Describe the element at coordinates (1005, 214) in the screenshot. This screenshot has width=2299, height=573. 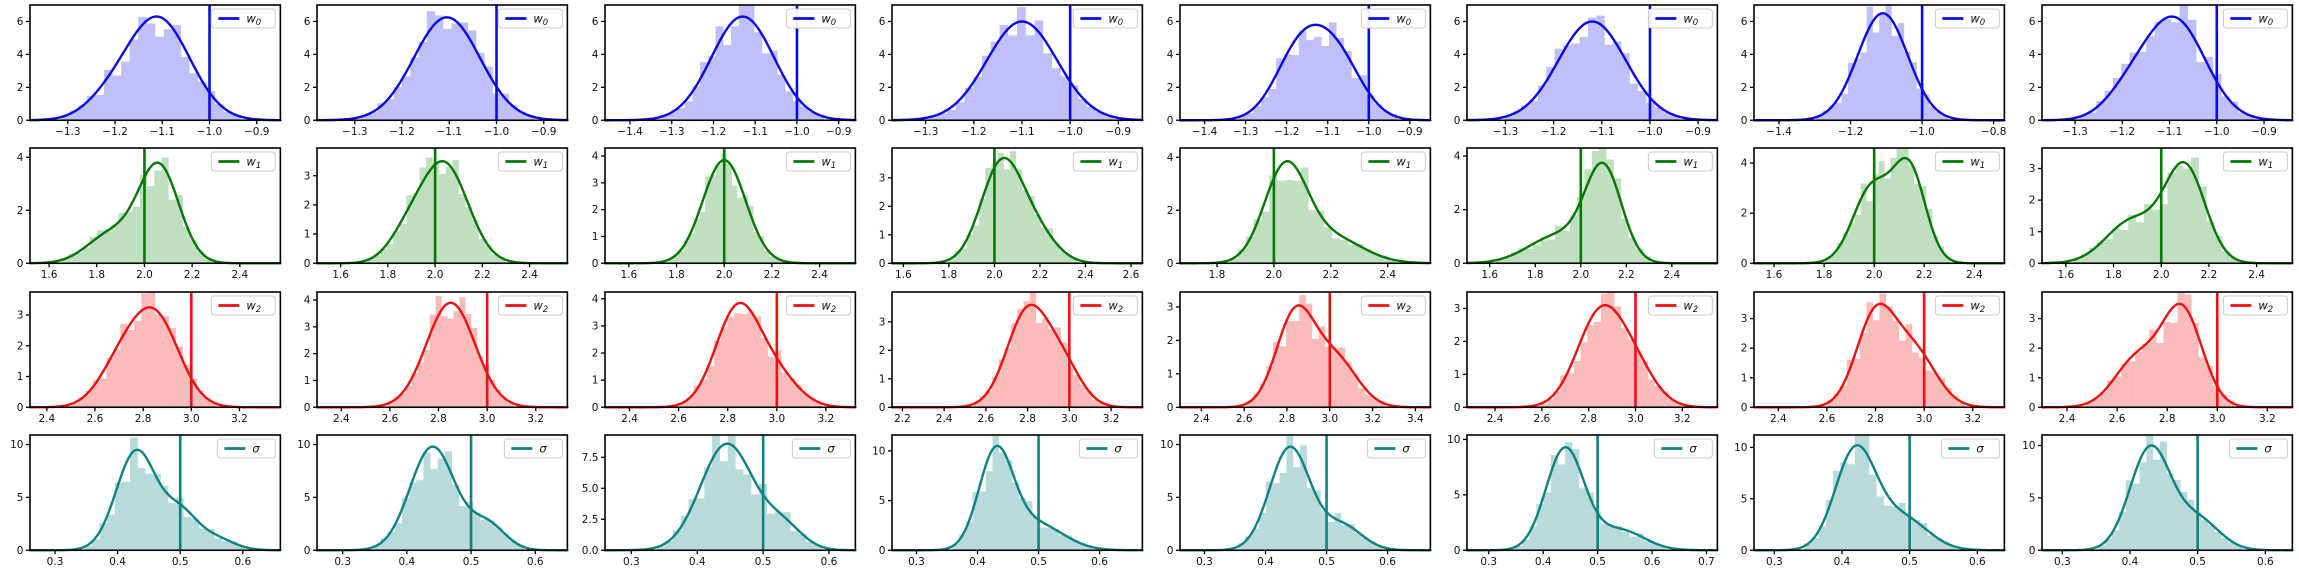
I see `subplot-w1-run4: 1.6 1.8 2.0 2.2 2.4 2.6 0 1 2 3 w1` at that location.